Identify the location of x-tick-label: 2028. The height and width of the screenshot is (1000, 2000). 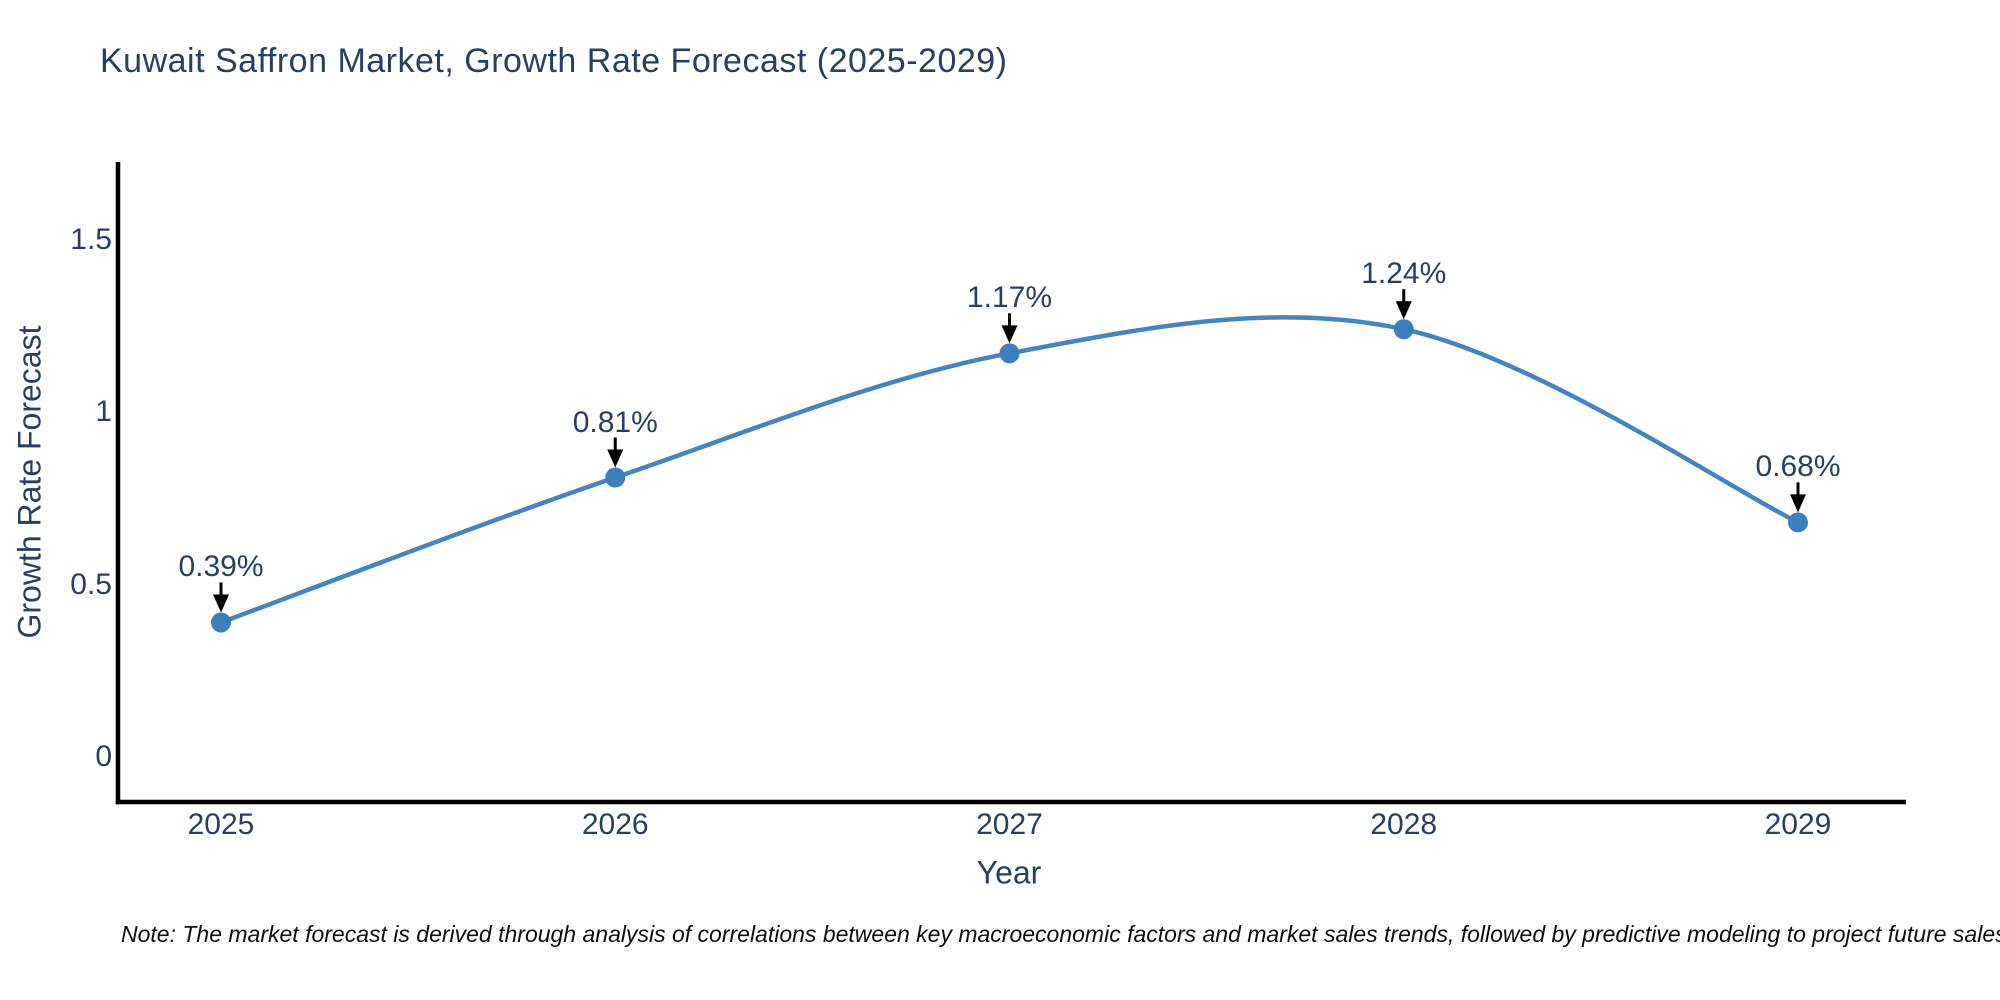
(1404, 824).